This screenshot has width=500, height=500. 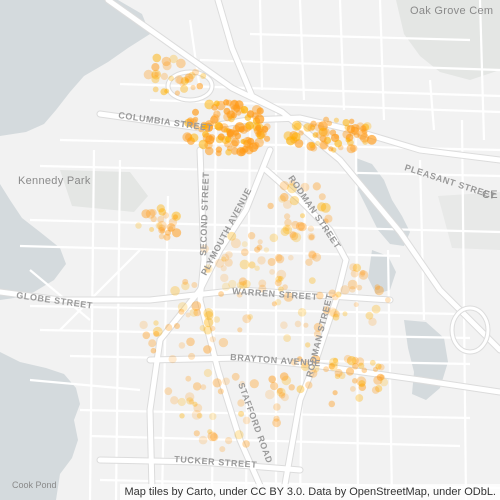 I want to click on label-oak-grove: Oak Grove Cem, so click(x=451, y=11).